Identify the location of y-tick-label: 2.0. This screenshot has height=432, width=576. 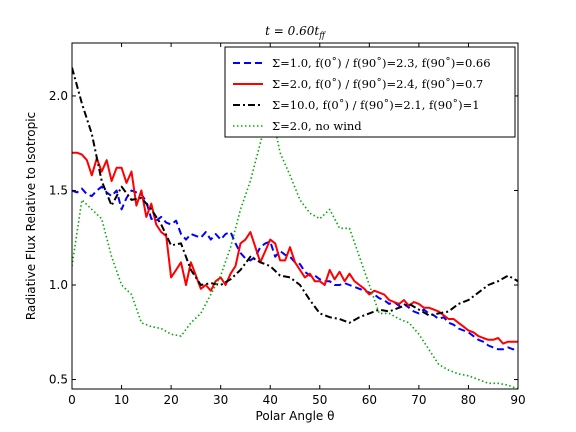
(58, 96).